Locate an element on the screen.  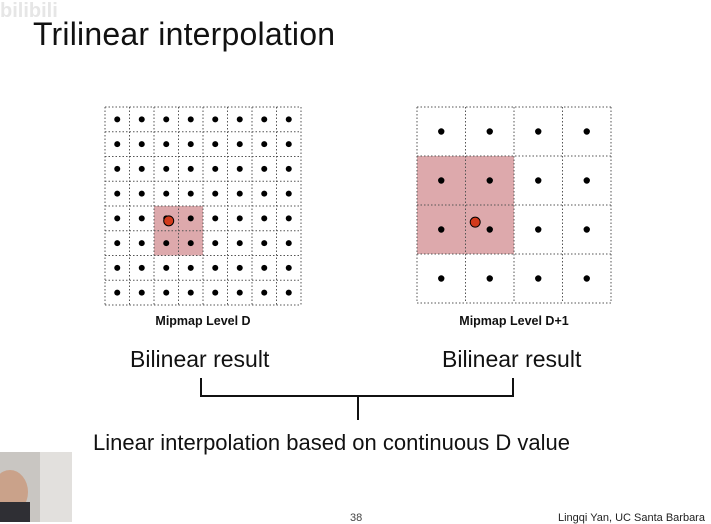
slide-title: Trilinear interpolation is located at coordinates (184, 34).